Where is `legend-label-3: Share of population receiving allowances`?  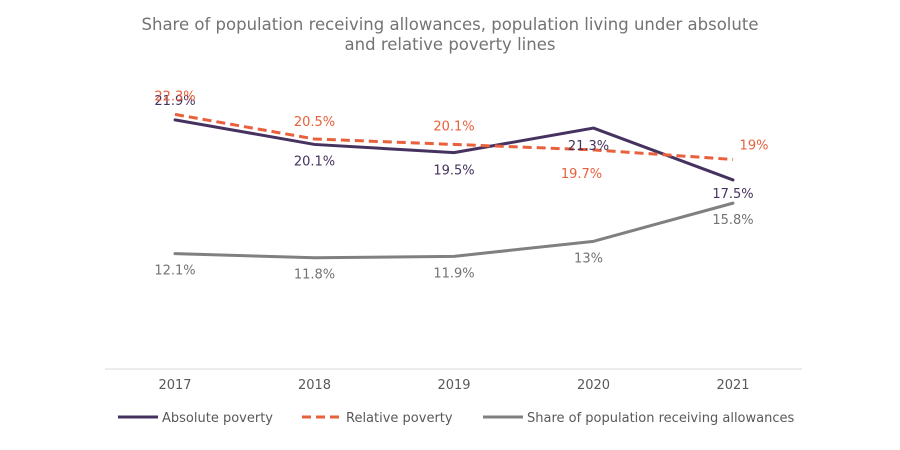
legend-label-3: Share of population receiving allowances is located at coordinates (660, 418).